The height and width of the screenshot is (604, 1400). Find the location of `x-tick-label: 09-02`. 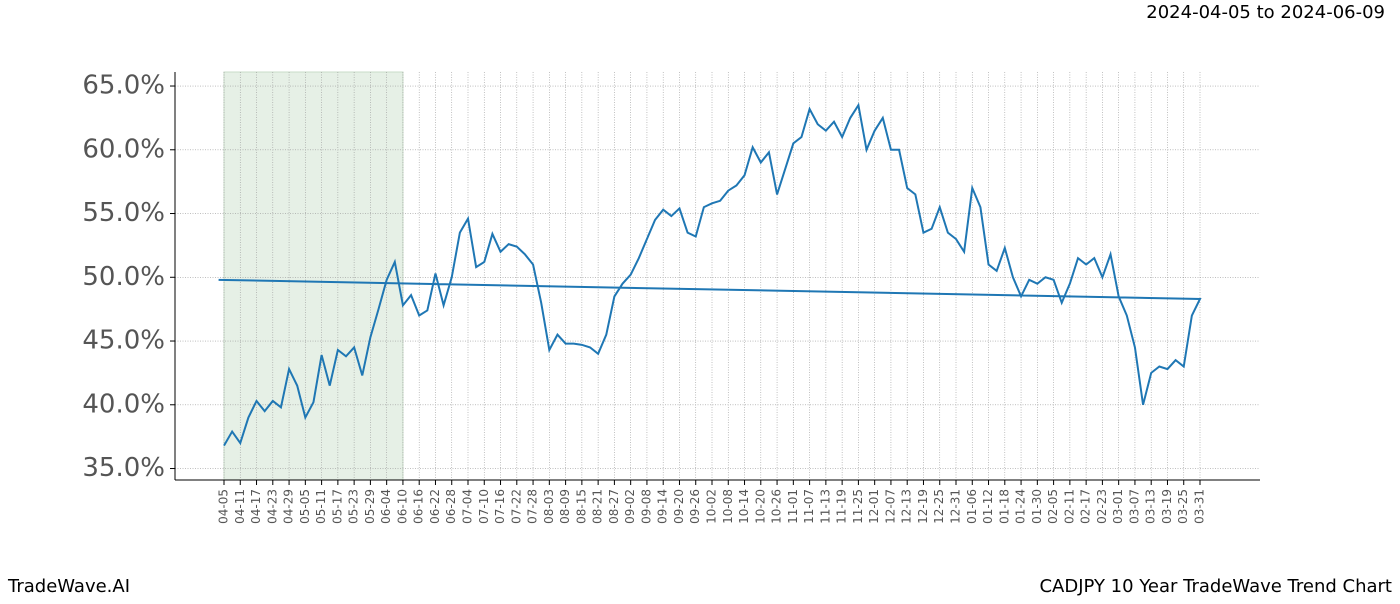

x-tick-label: 09-02 is located at coordinates (630, 506).